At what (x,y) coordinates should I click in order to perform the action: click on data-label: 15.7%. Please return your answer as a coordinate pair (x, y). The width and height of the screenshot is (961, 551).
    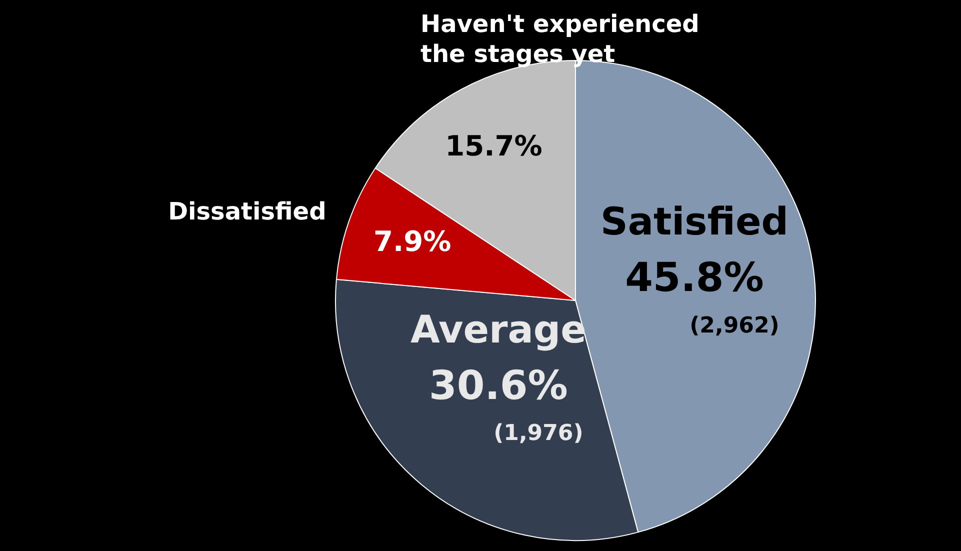
    Looking at the image, I should click on (493, 146).